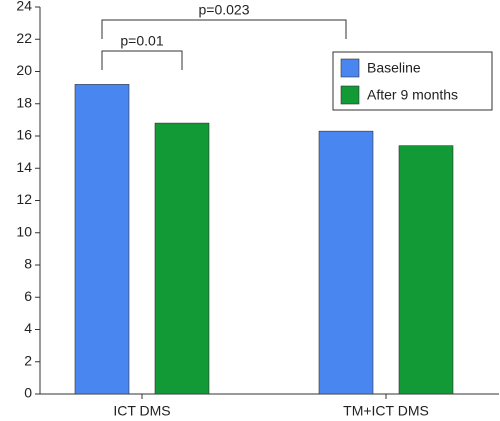  What do you see at coordinates (24, 38) in the screenshot?
I see `y-tick-label: 22` at bounding box center [24, 38].